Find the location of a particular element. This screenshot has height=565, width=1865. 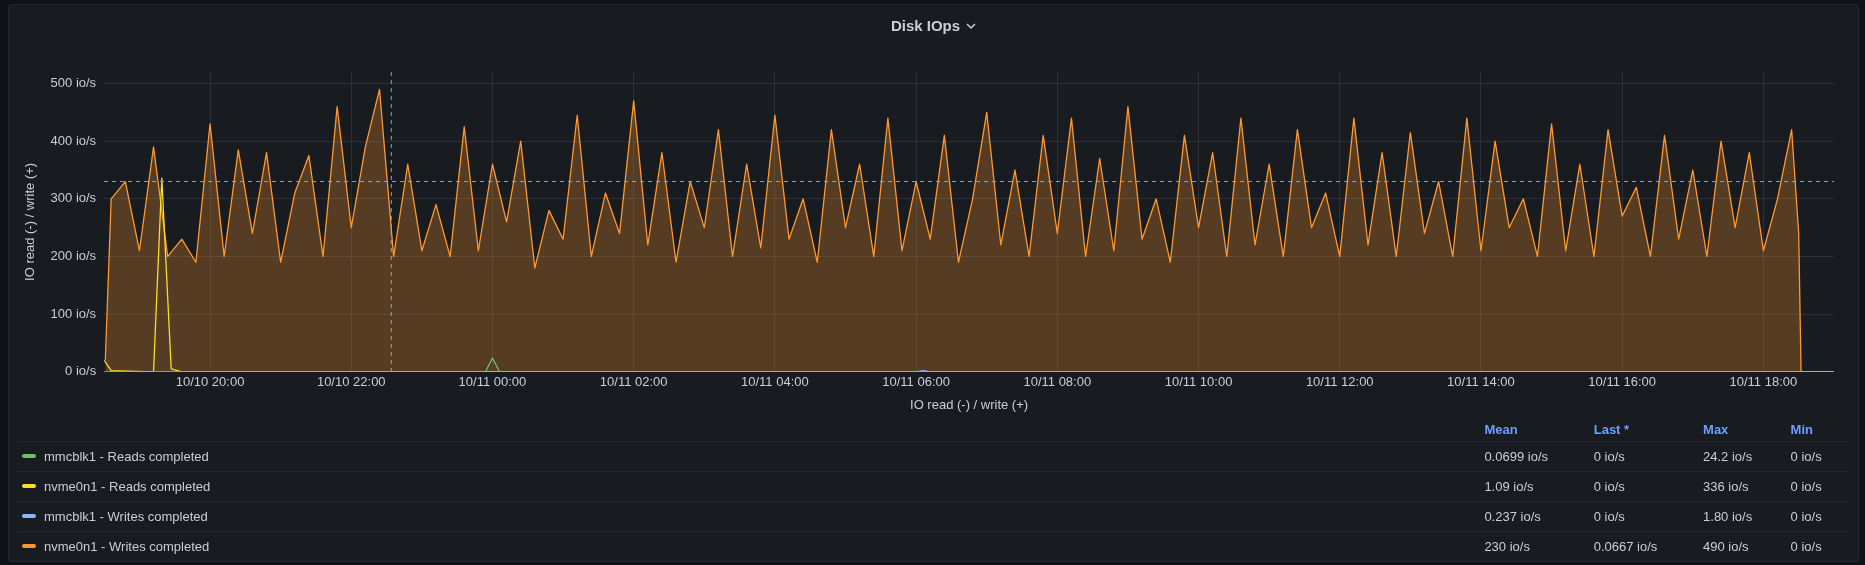

y-tick-label: 300 io/s is located at coordinates (73, 198).